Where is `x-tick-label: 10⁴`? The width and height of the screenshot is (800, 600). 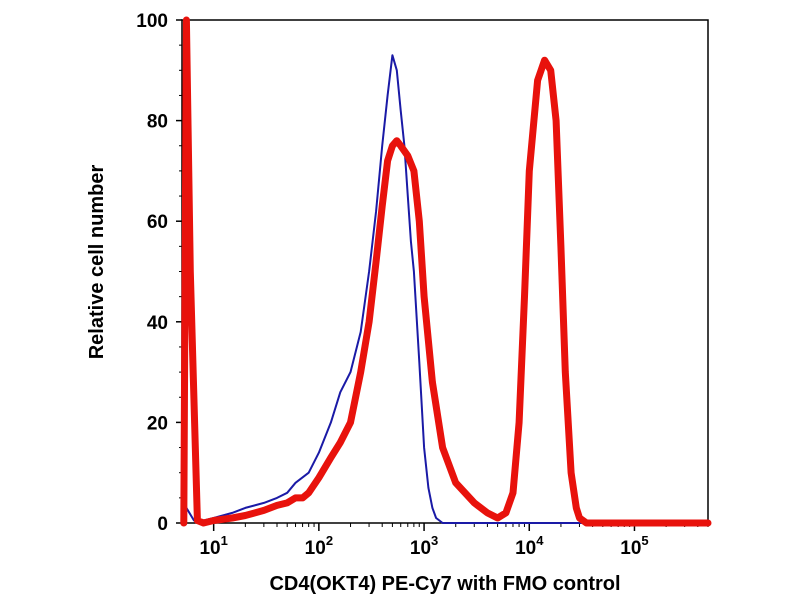
x-tick-label: 10⁴ is located at coordinates (529, 546).